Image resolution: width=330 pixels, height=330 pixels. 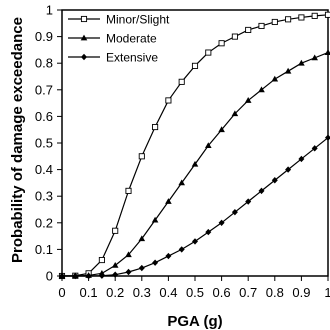 I want to click on legend: Minor/Slight Moderate Extensive, so click(x=119, y=39).